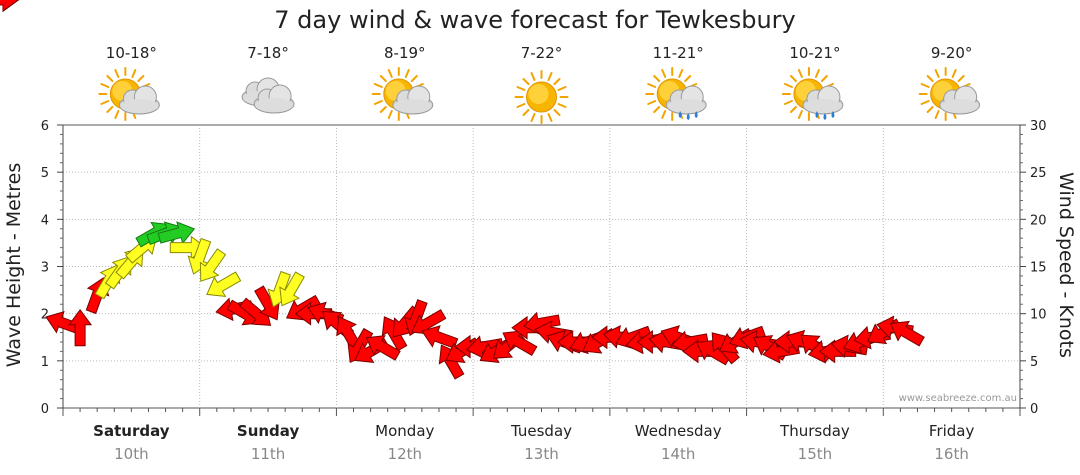  Describe the element at coordinates (404, 431) in the screenshot. I see `day-label-monday: Monday` at that location.